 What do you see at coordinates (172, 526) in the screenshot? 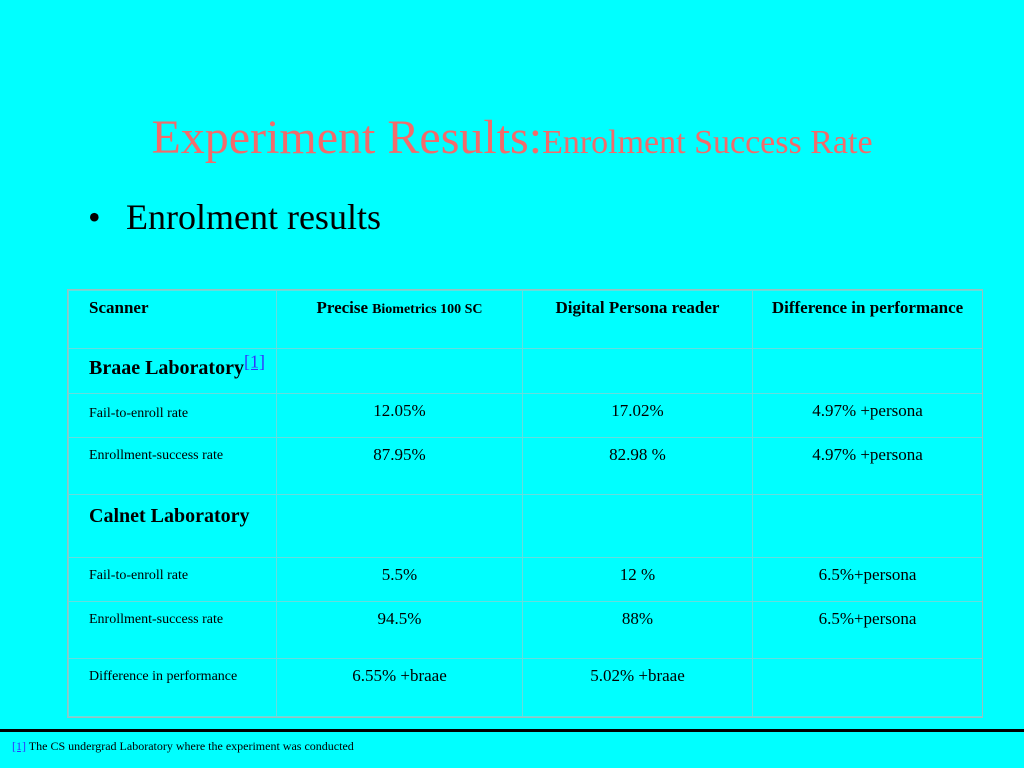
I see `group-label-calnet: Calnet Laboratory` at bounding box center [172, 526].